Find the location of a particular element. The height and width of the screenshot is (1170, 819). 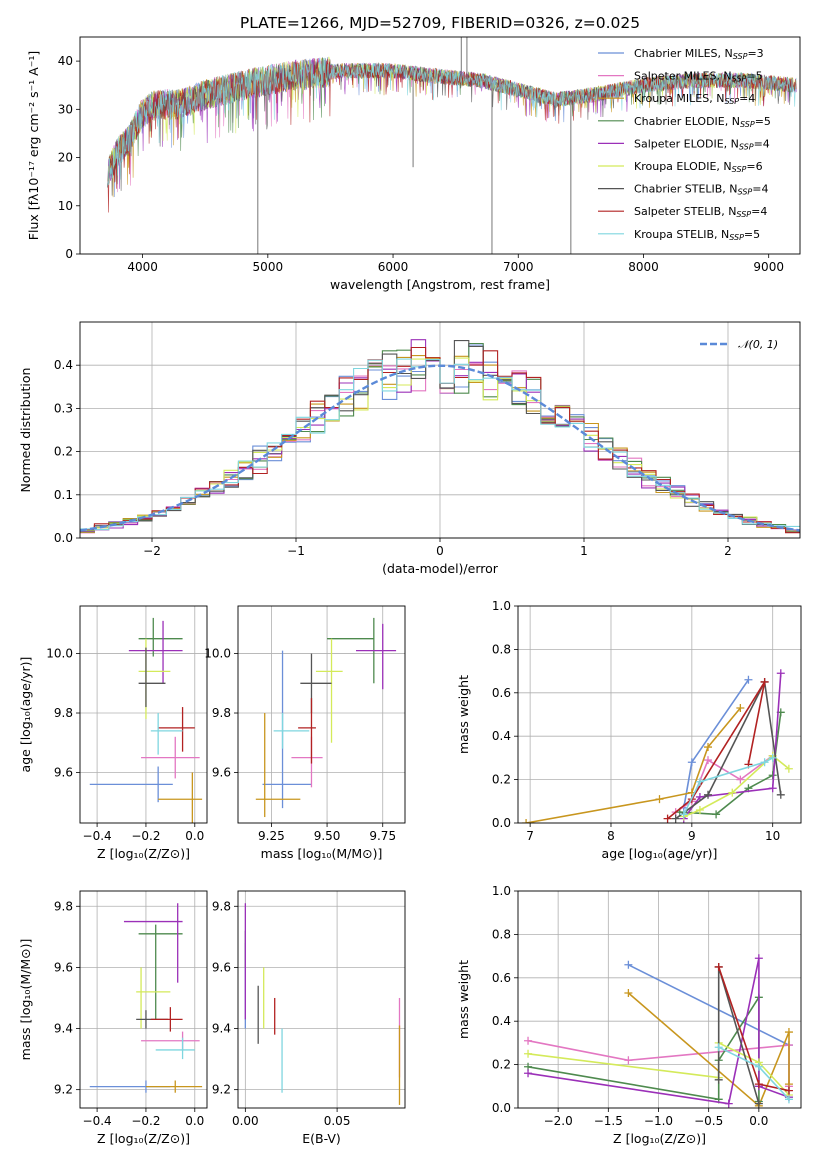

x-axis-label: E(B-V) is located at coordinates (321, 1138).